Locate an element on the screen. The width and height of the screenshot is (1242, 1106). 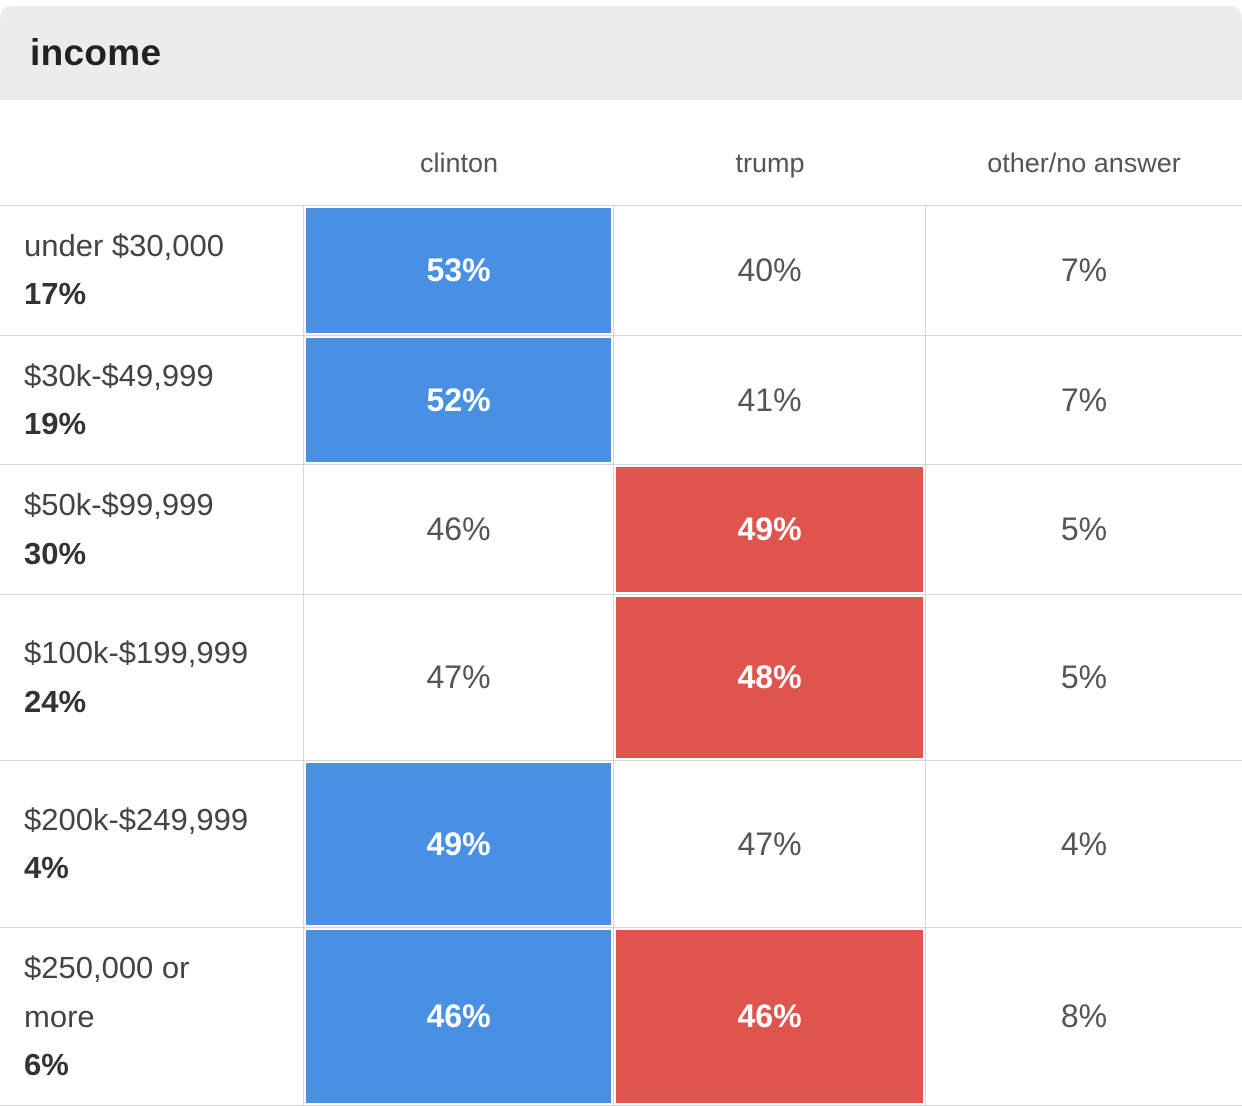
row-label-cell: $100k-$199,999 24% is located at coordinates (152, 678).